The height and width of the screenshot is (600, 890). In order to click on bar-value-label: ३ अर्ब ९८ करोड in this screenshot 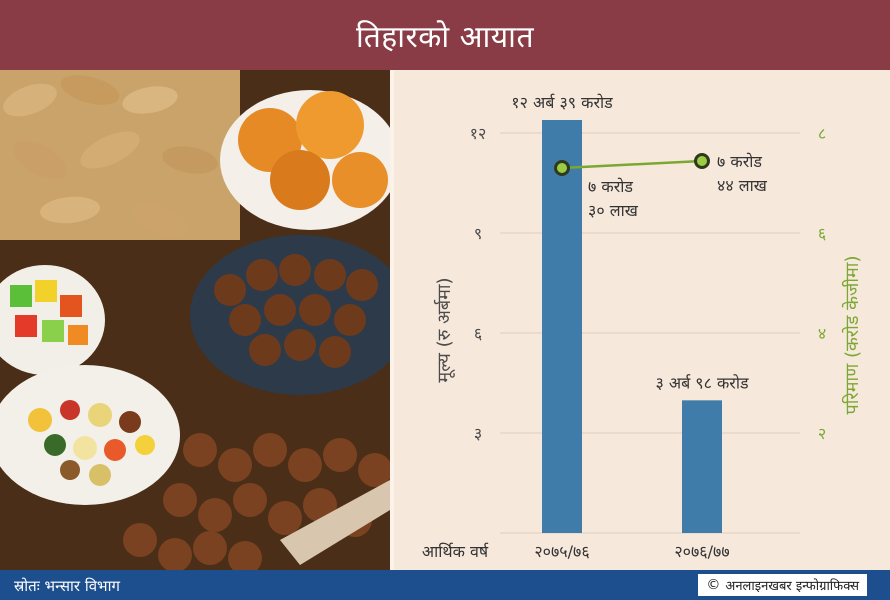, I will do `click(702, 382)`.